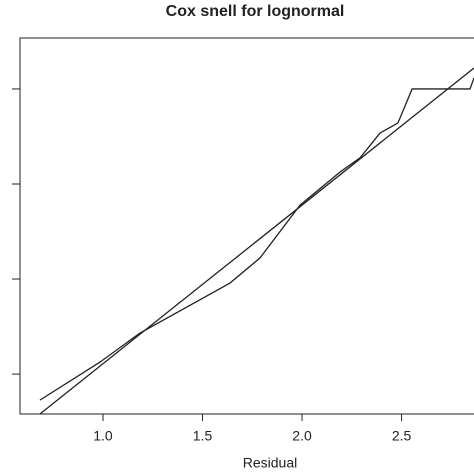 This screenshot has width=474, height=474. What do you see at coordinates (302, 436) in the screenshot?
I see `x-tick-label: 2.0` at bounding box center [302, 436].